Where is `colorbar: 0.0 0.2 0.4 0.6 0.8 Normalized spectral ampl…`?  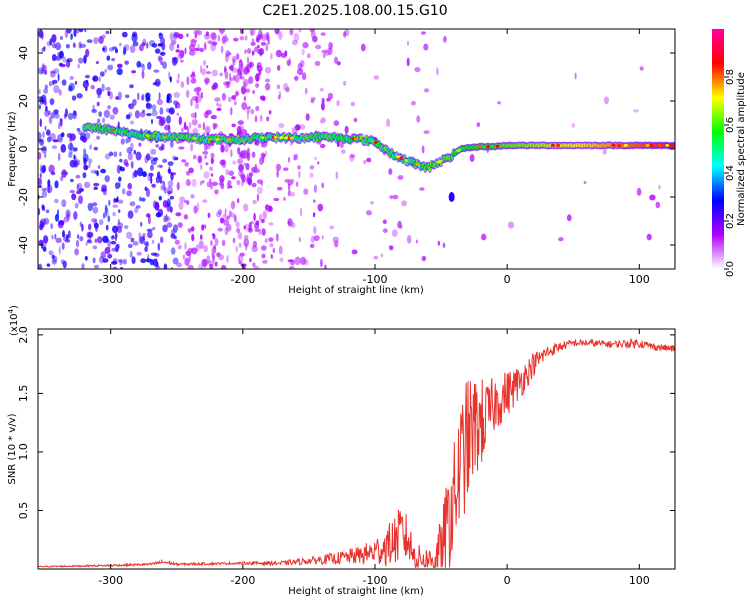
colorbar: 0.0 0.2 0.4 0.6 0.8 Normalized spectral ampl… is located at coordinates (729, 153).